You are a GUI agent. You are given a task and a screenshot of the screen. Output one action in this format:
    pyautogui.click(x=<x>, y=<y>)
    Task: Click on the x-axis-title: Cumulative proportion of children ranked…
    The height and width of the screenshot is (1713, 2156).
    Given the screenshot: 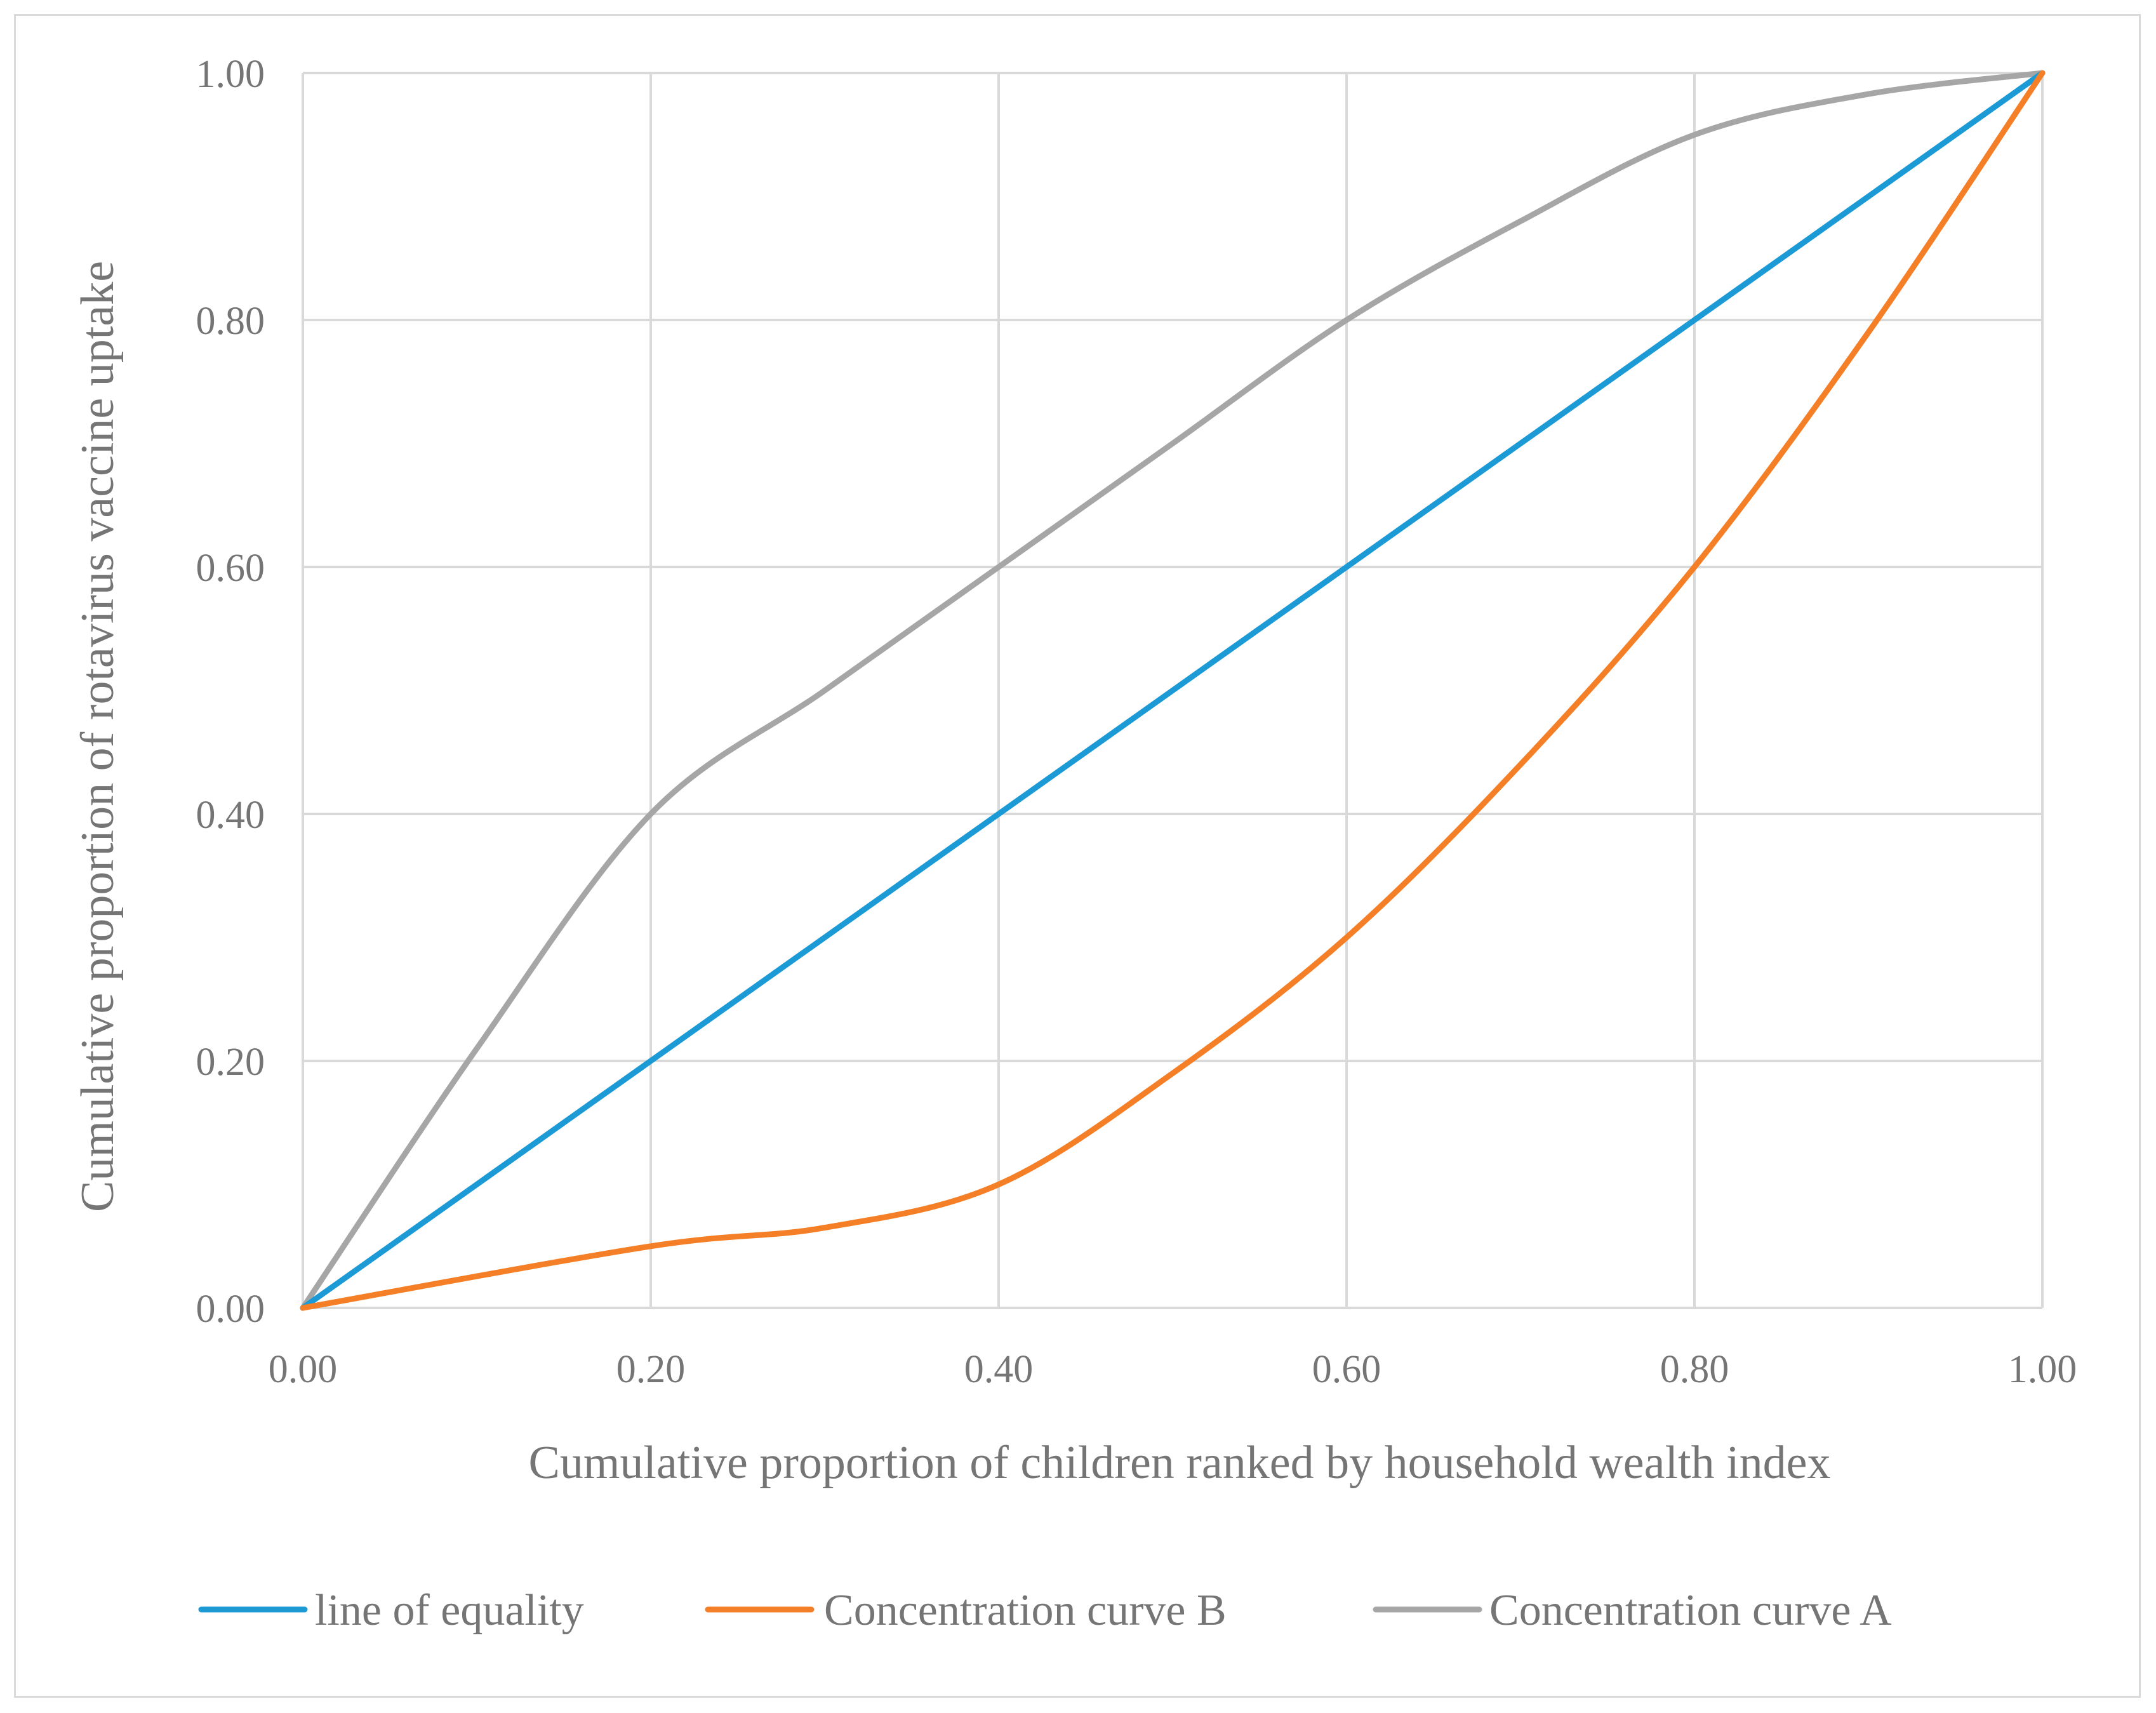 What is the action you would take?
    pyautogui.click(x=1180, y=1463)
    